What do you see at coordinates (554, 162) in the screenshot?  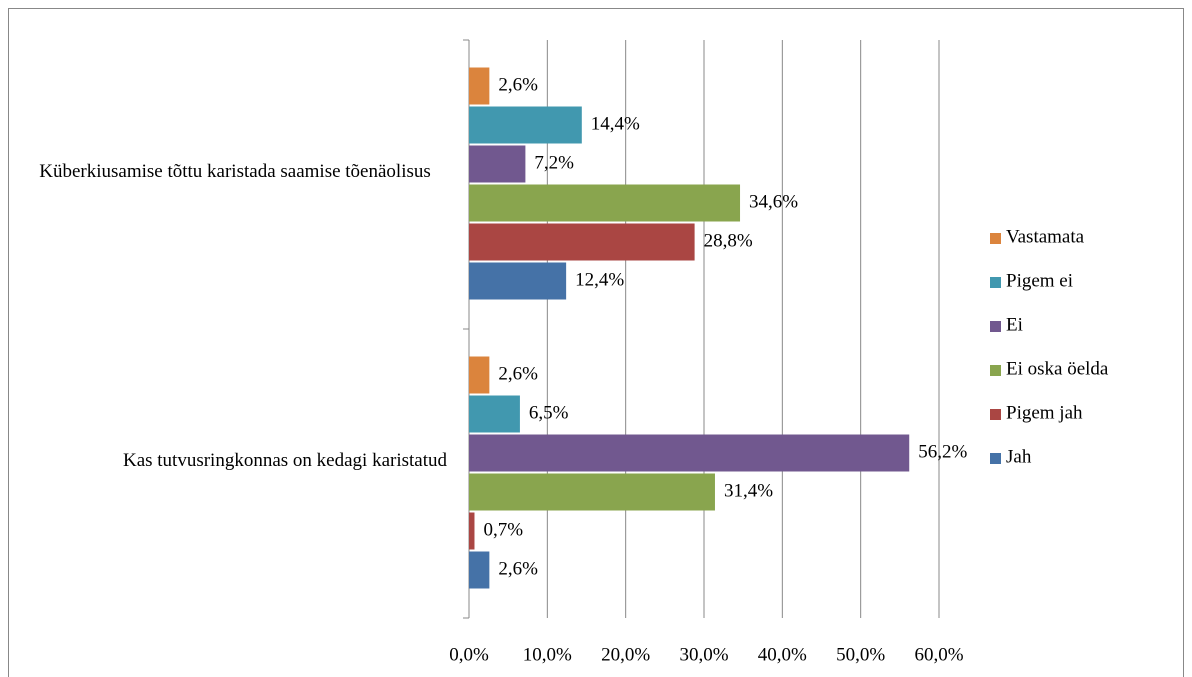 I see `data-label: 7,2%` at bounding box center [554, 162].